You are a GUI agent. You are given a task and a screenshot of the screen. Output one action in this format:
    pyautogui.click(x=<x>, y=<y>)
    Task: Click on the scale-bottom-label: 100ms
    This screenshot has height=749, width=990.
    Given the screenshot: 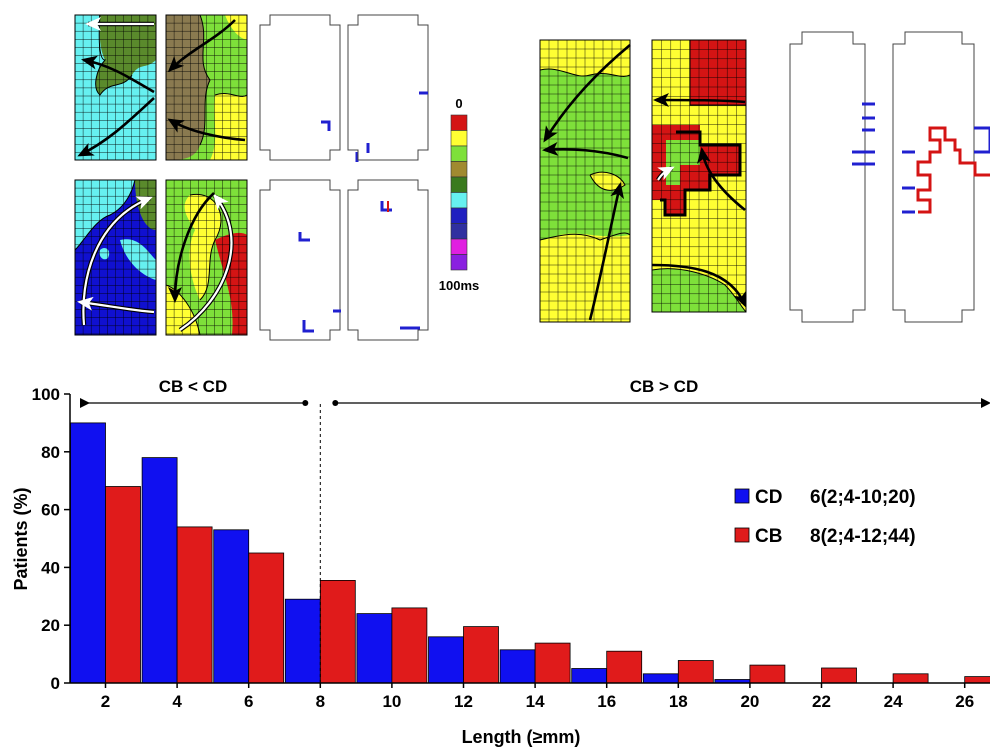 What is the action you would take?
    pyautogui.click(x=459, y=285)
    